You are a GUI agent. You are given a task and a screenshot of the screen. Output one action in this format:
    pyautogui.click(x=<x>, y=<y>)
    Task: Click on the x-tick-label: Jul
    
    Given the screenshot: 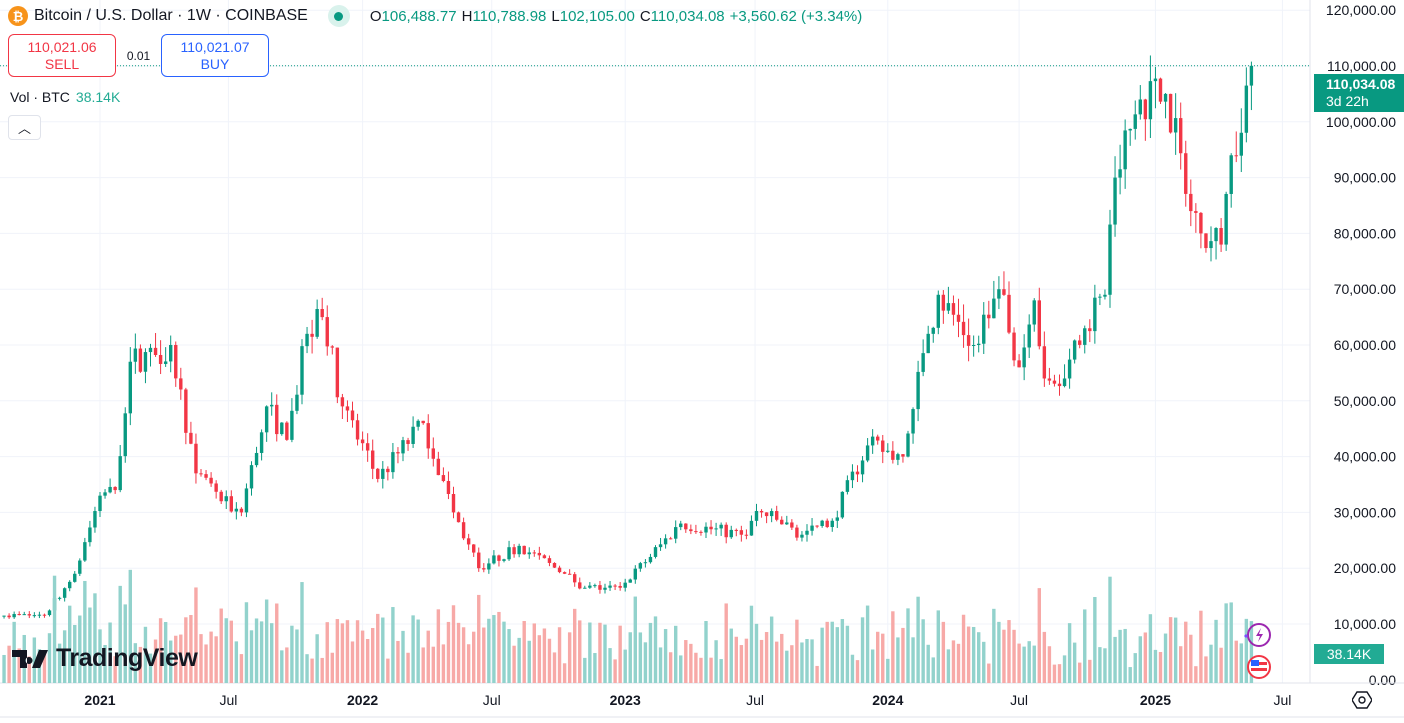 What is the action you would take?
    pyautogui.click(x=755, y=700)
    